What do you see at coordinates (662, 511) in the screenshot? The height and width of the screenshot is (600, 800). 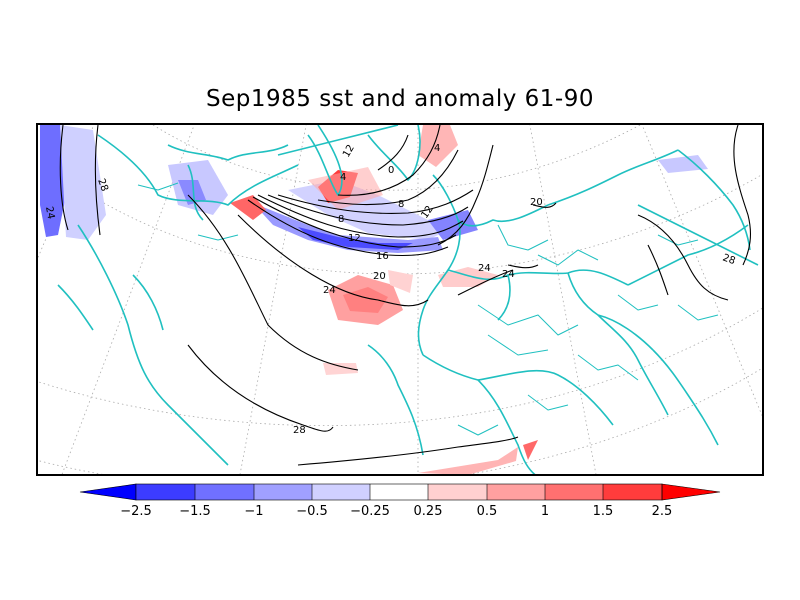 I see `colorbar-tick-label: 2.5` at bounding box center [662, 511].